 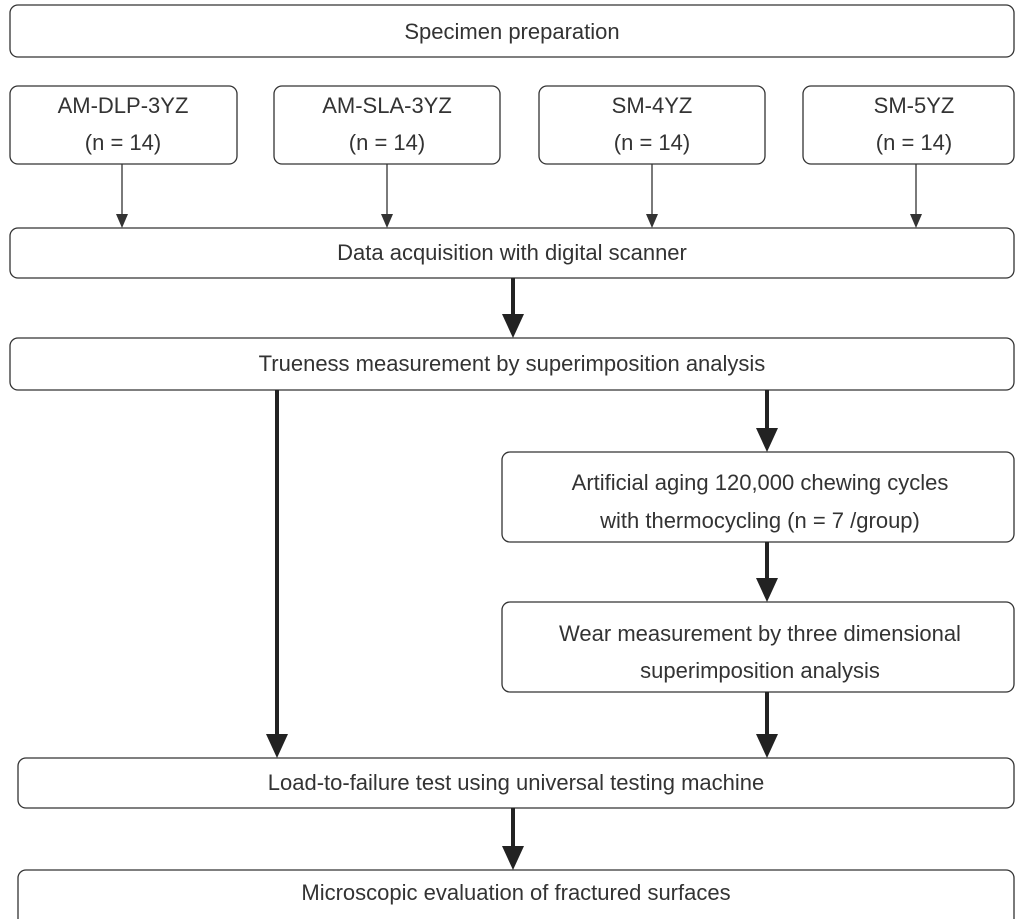 What do you see at coordinates (760, 482) in the screenshot?
I see `node-label: Artificial aging 120,000 chewing cycles` at bounding box center [760, 482].